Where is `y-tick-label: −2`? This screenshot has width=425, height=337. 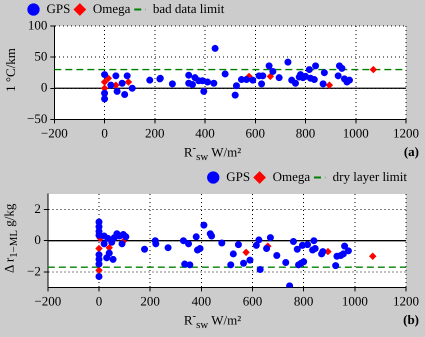
y-tick-label: −2 is located at coordinates (33, 270).